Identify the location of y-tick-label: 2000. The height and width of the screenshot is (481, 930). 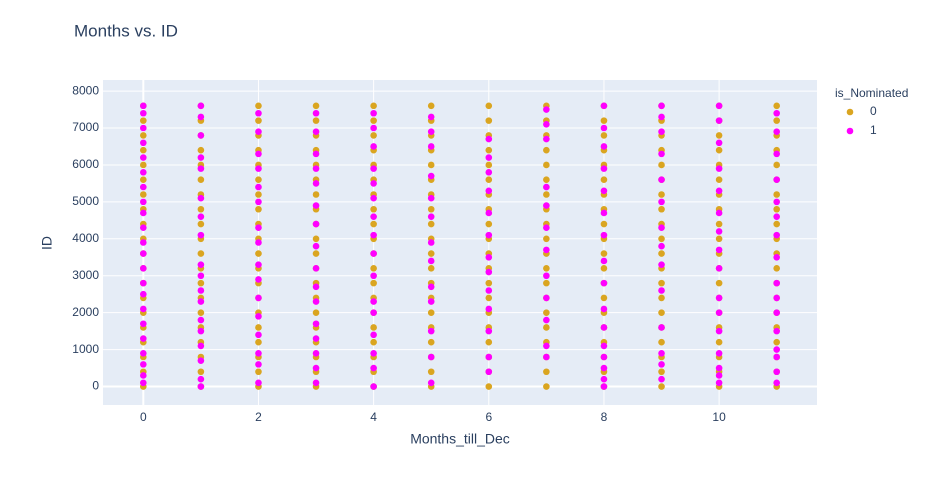
(85, 312).